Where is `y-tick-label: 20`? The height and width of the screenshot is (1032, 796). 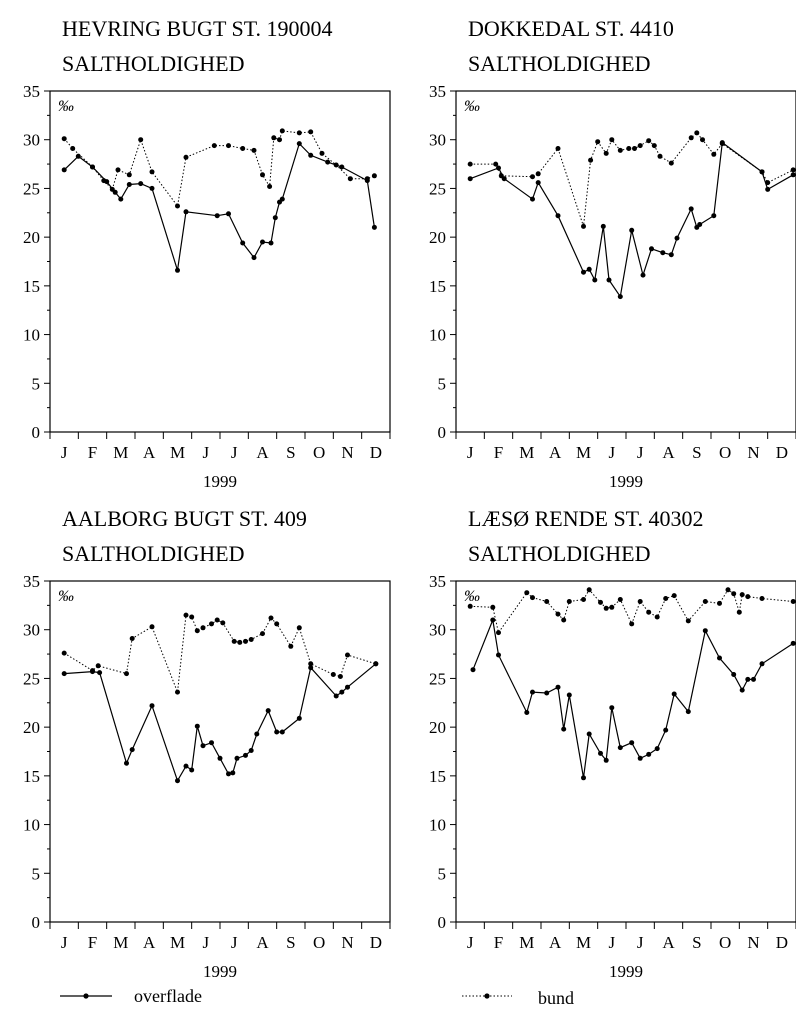 y-tick-label: 20 is located at coordinates (437, 727).